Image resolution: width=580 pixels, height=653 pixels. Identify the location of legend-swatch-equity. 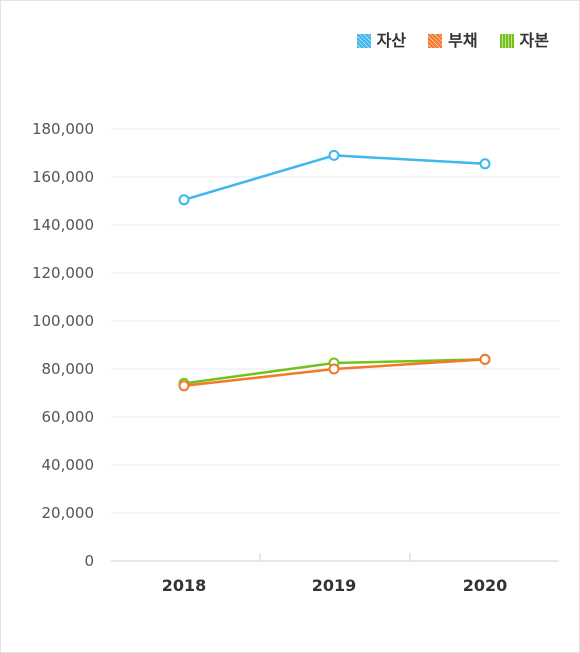
(506, 41).